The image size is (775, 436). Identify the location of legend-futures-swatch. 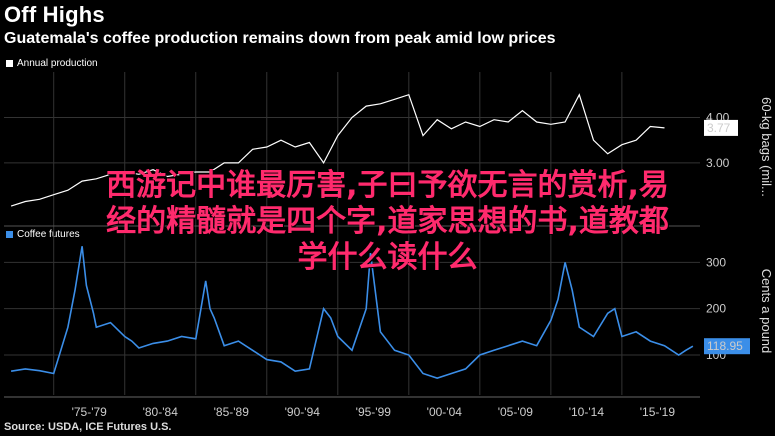
(9, 234).